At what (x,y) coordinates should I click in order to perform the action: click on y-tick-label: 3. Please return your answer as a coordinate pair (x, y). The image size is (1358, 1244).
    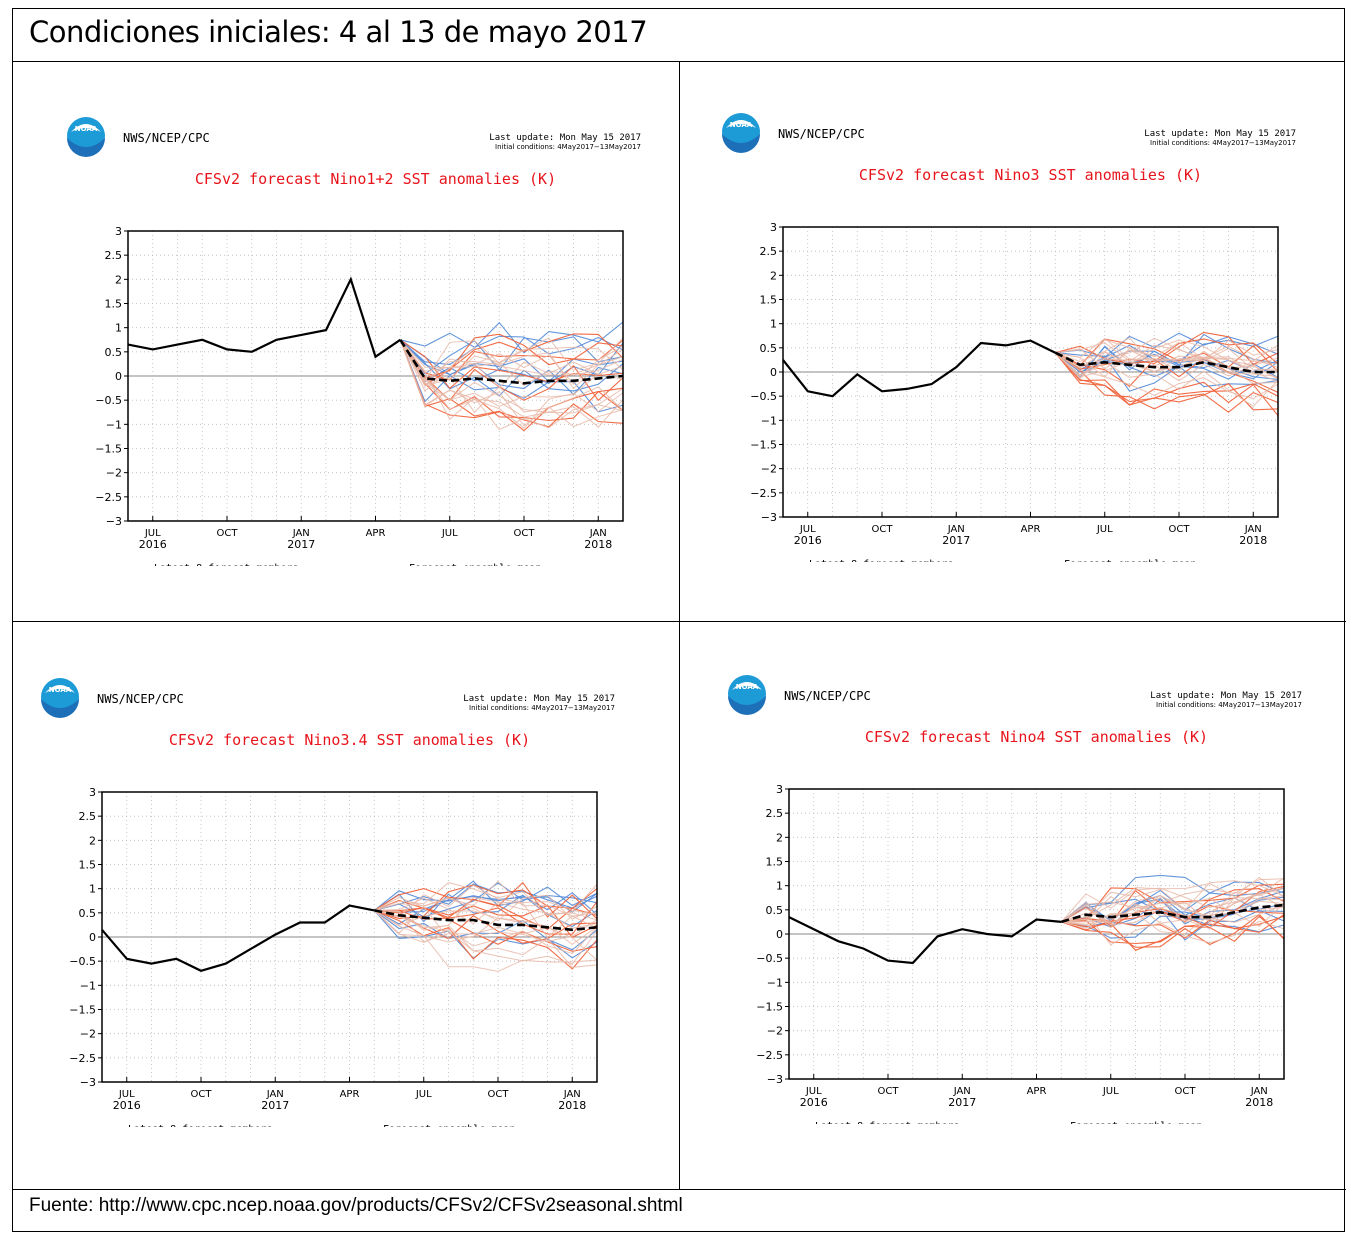
    Looking at the image, I should click on (92, 792).